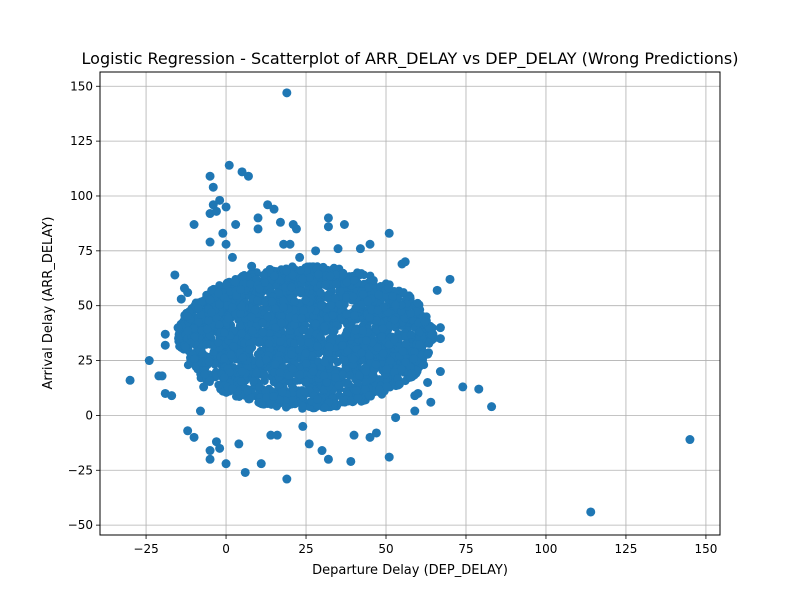  Describe the element at coordinates (705, 549) in the screenshot. I see `x-tick-label: 150` at that location.